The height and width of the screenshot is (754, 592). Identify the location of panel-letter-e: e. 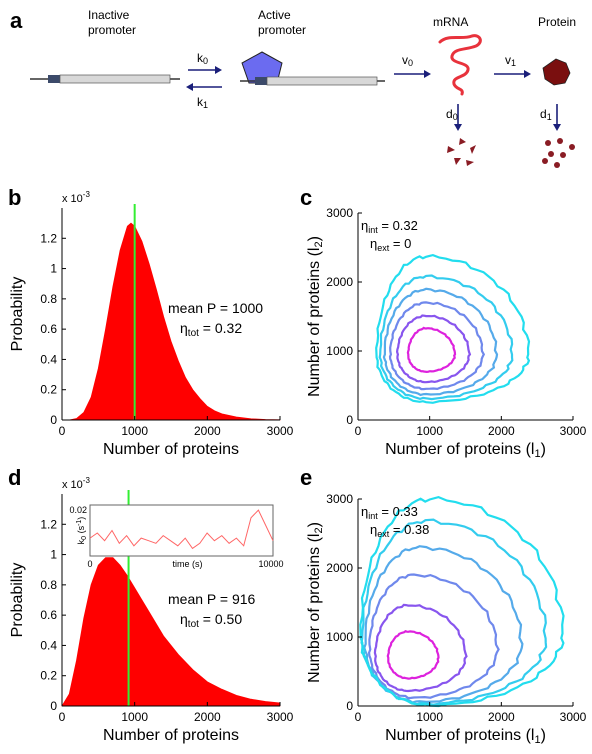
(306, 477).